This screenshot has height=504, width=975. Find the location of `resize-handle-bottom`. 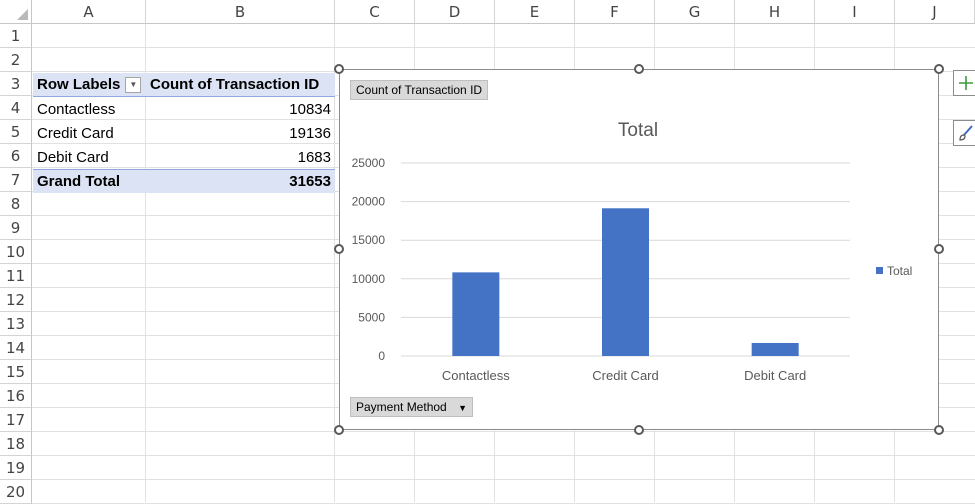

resize-handle-bottom is located at coordinates (639, 430).